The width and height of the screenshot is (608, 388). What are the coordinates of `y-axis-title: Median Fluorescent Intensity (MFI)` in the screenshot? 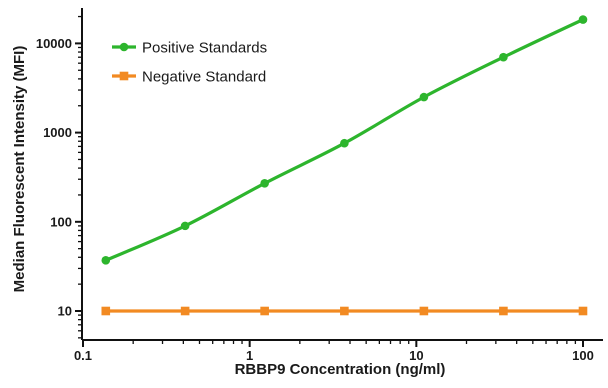 It's located at (19, 169).